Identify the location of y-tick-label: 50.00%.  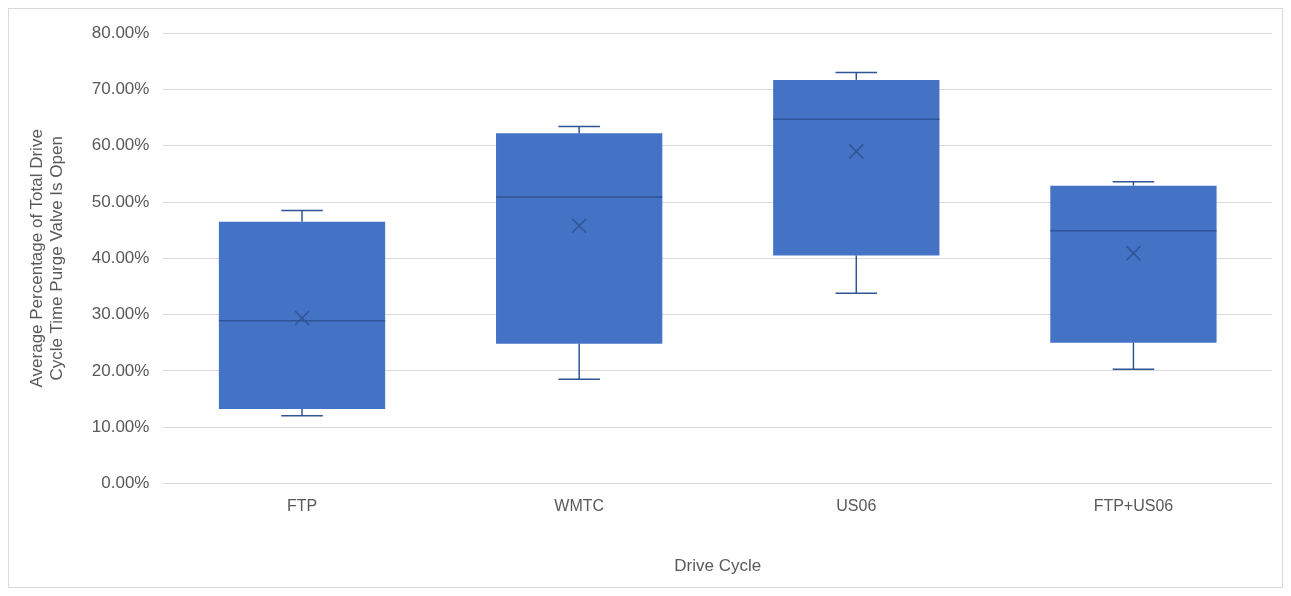
(120, 201).